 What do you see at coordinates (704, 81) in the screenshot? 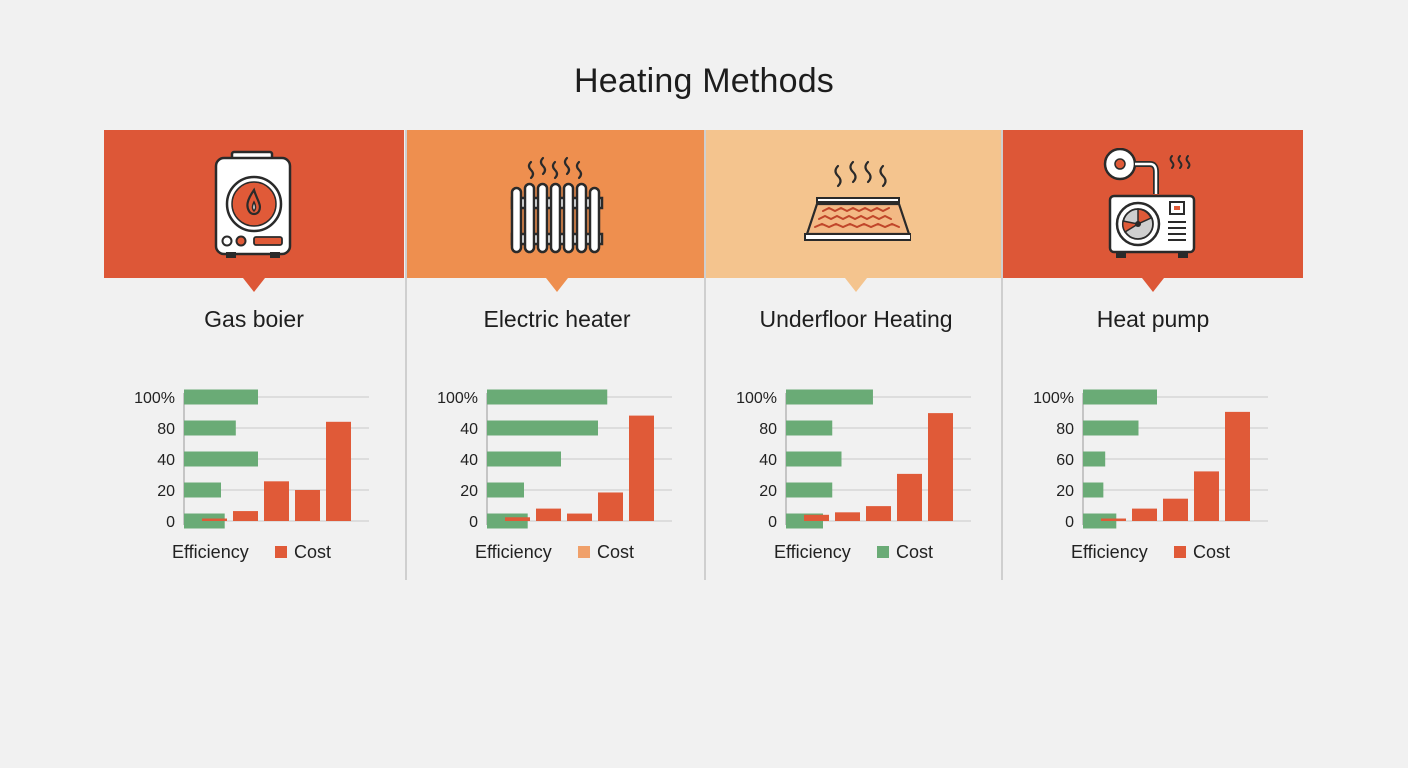
I see `page-title: Heating Methods` at bounding box center [704, 81].